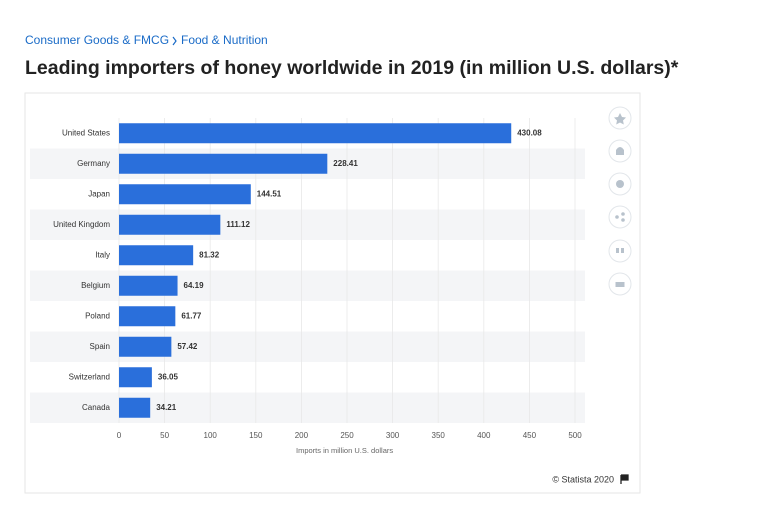 Image resolution: width=768 pixels, height=506 pixels. I want to click on flag-icon, so click(624, 479).